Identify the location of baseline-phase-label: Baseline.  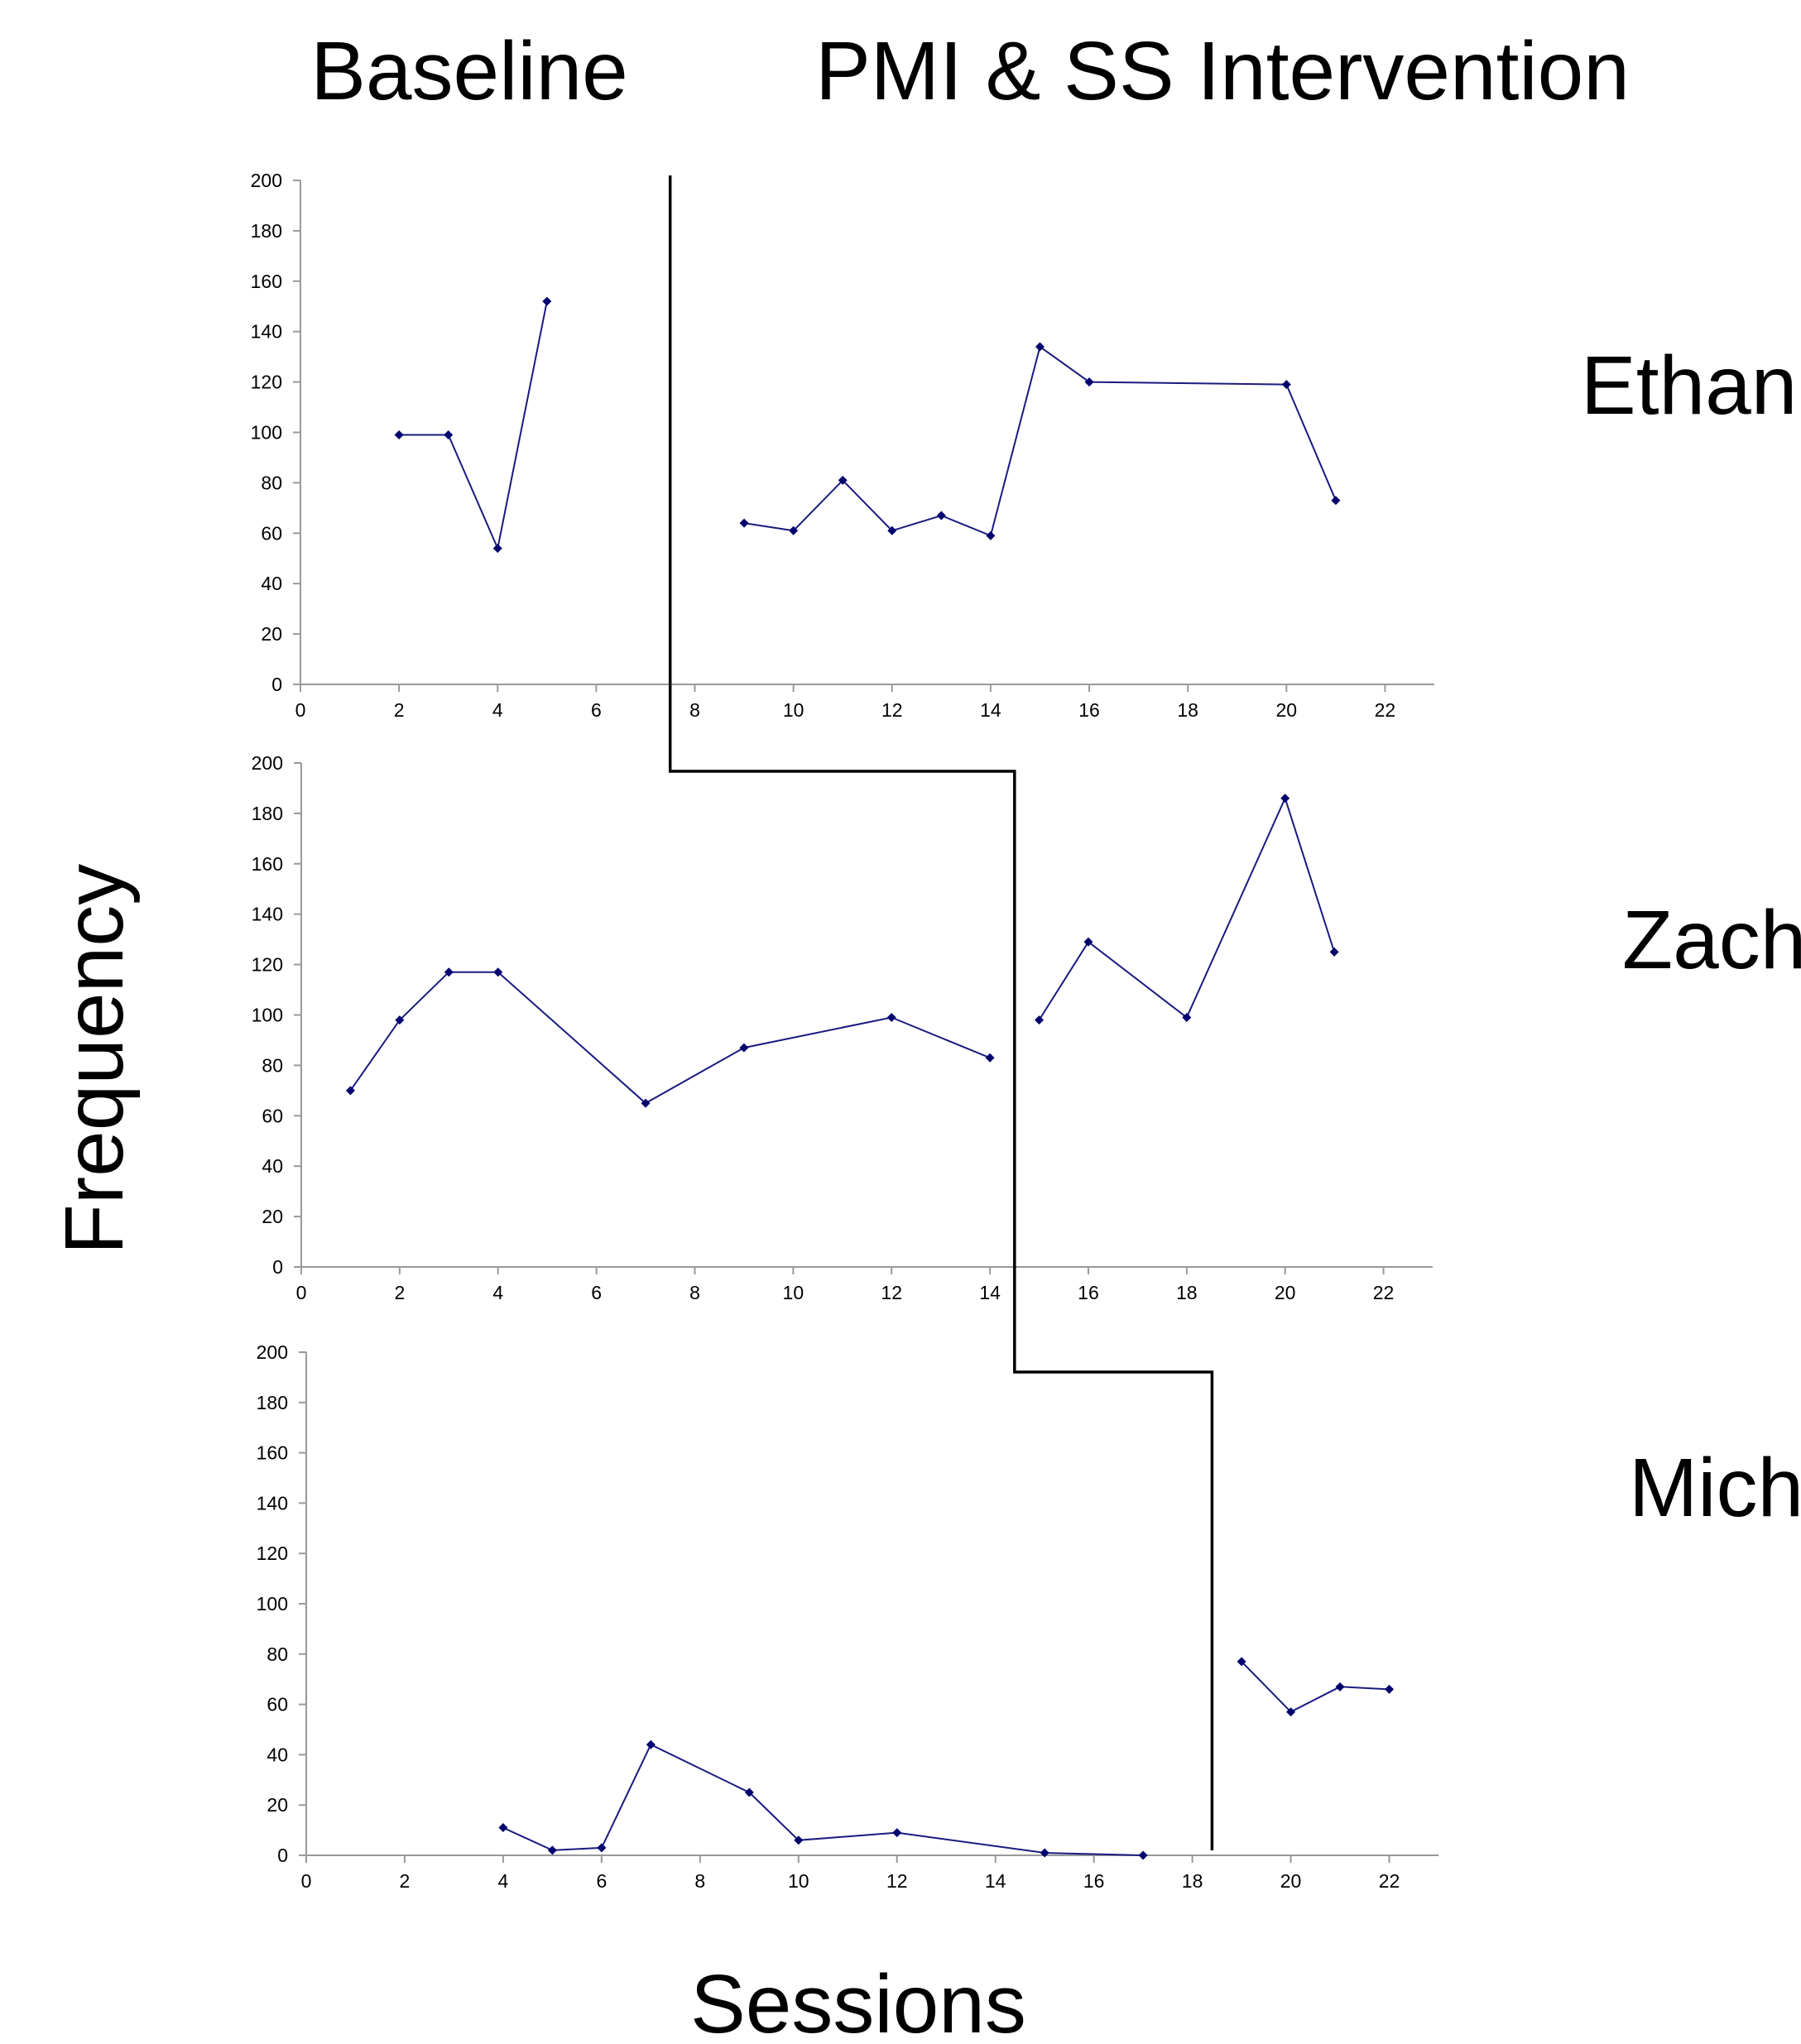
(469, 72).